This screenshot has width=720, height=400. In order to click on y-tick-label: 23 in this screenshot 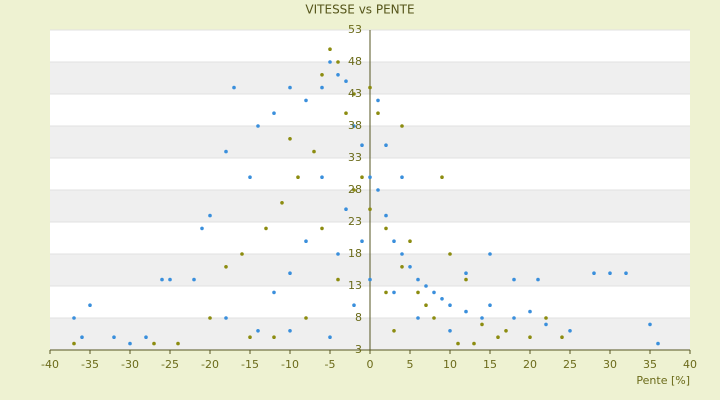, I will do `click(355, 221)`.